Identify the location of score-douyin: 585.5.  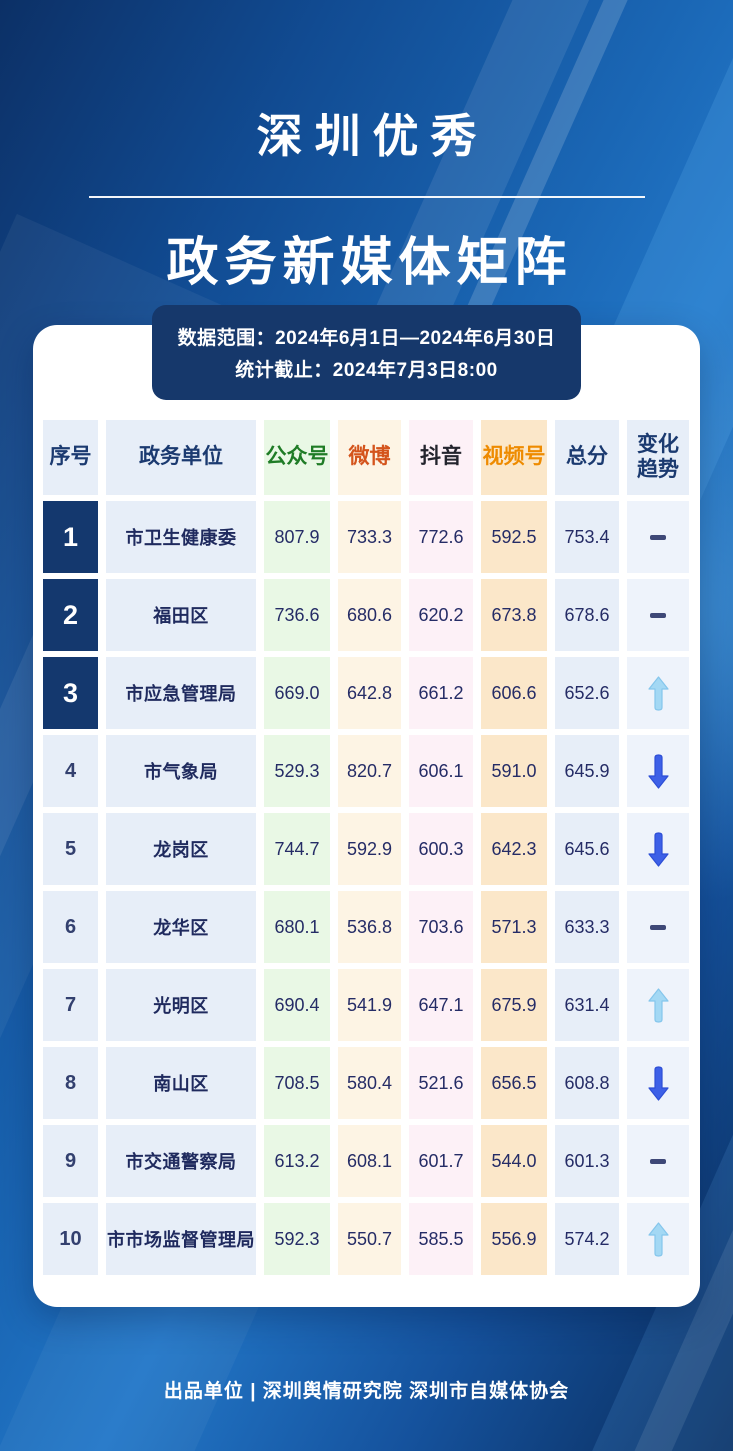
(441, 1239).